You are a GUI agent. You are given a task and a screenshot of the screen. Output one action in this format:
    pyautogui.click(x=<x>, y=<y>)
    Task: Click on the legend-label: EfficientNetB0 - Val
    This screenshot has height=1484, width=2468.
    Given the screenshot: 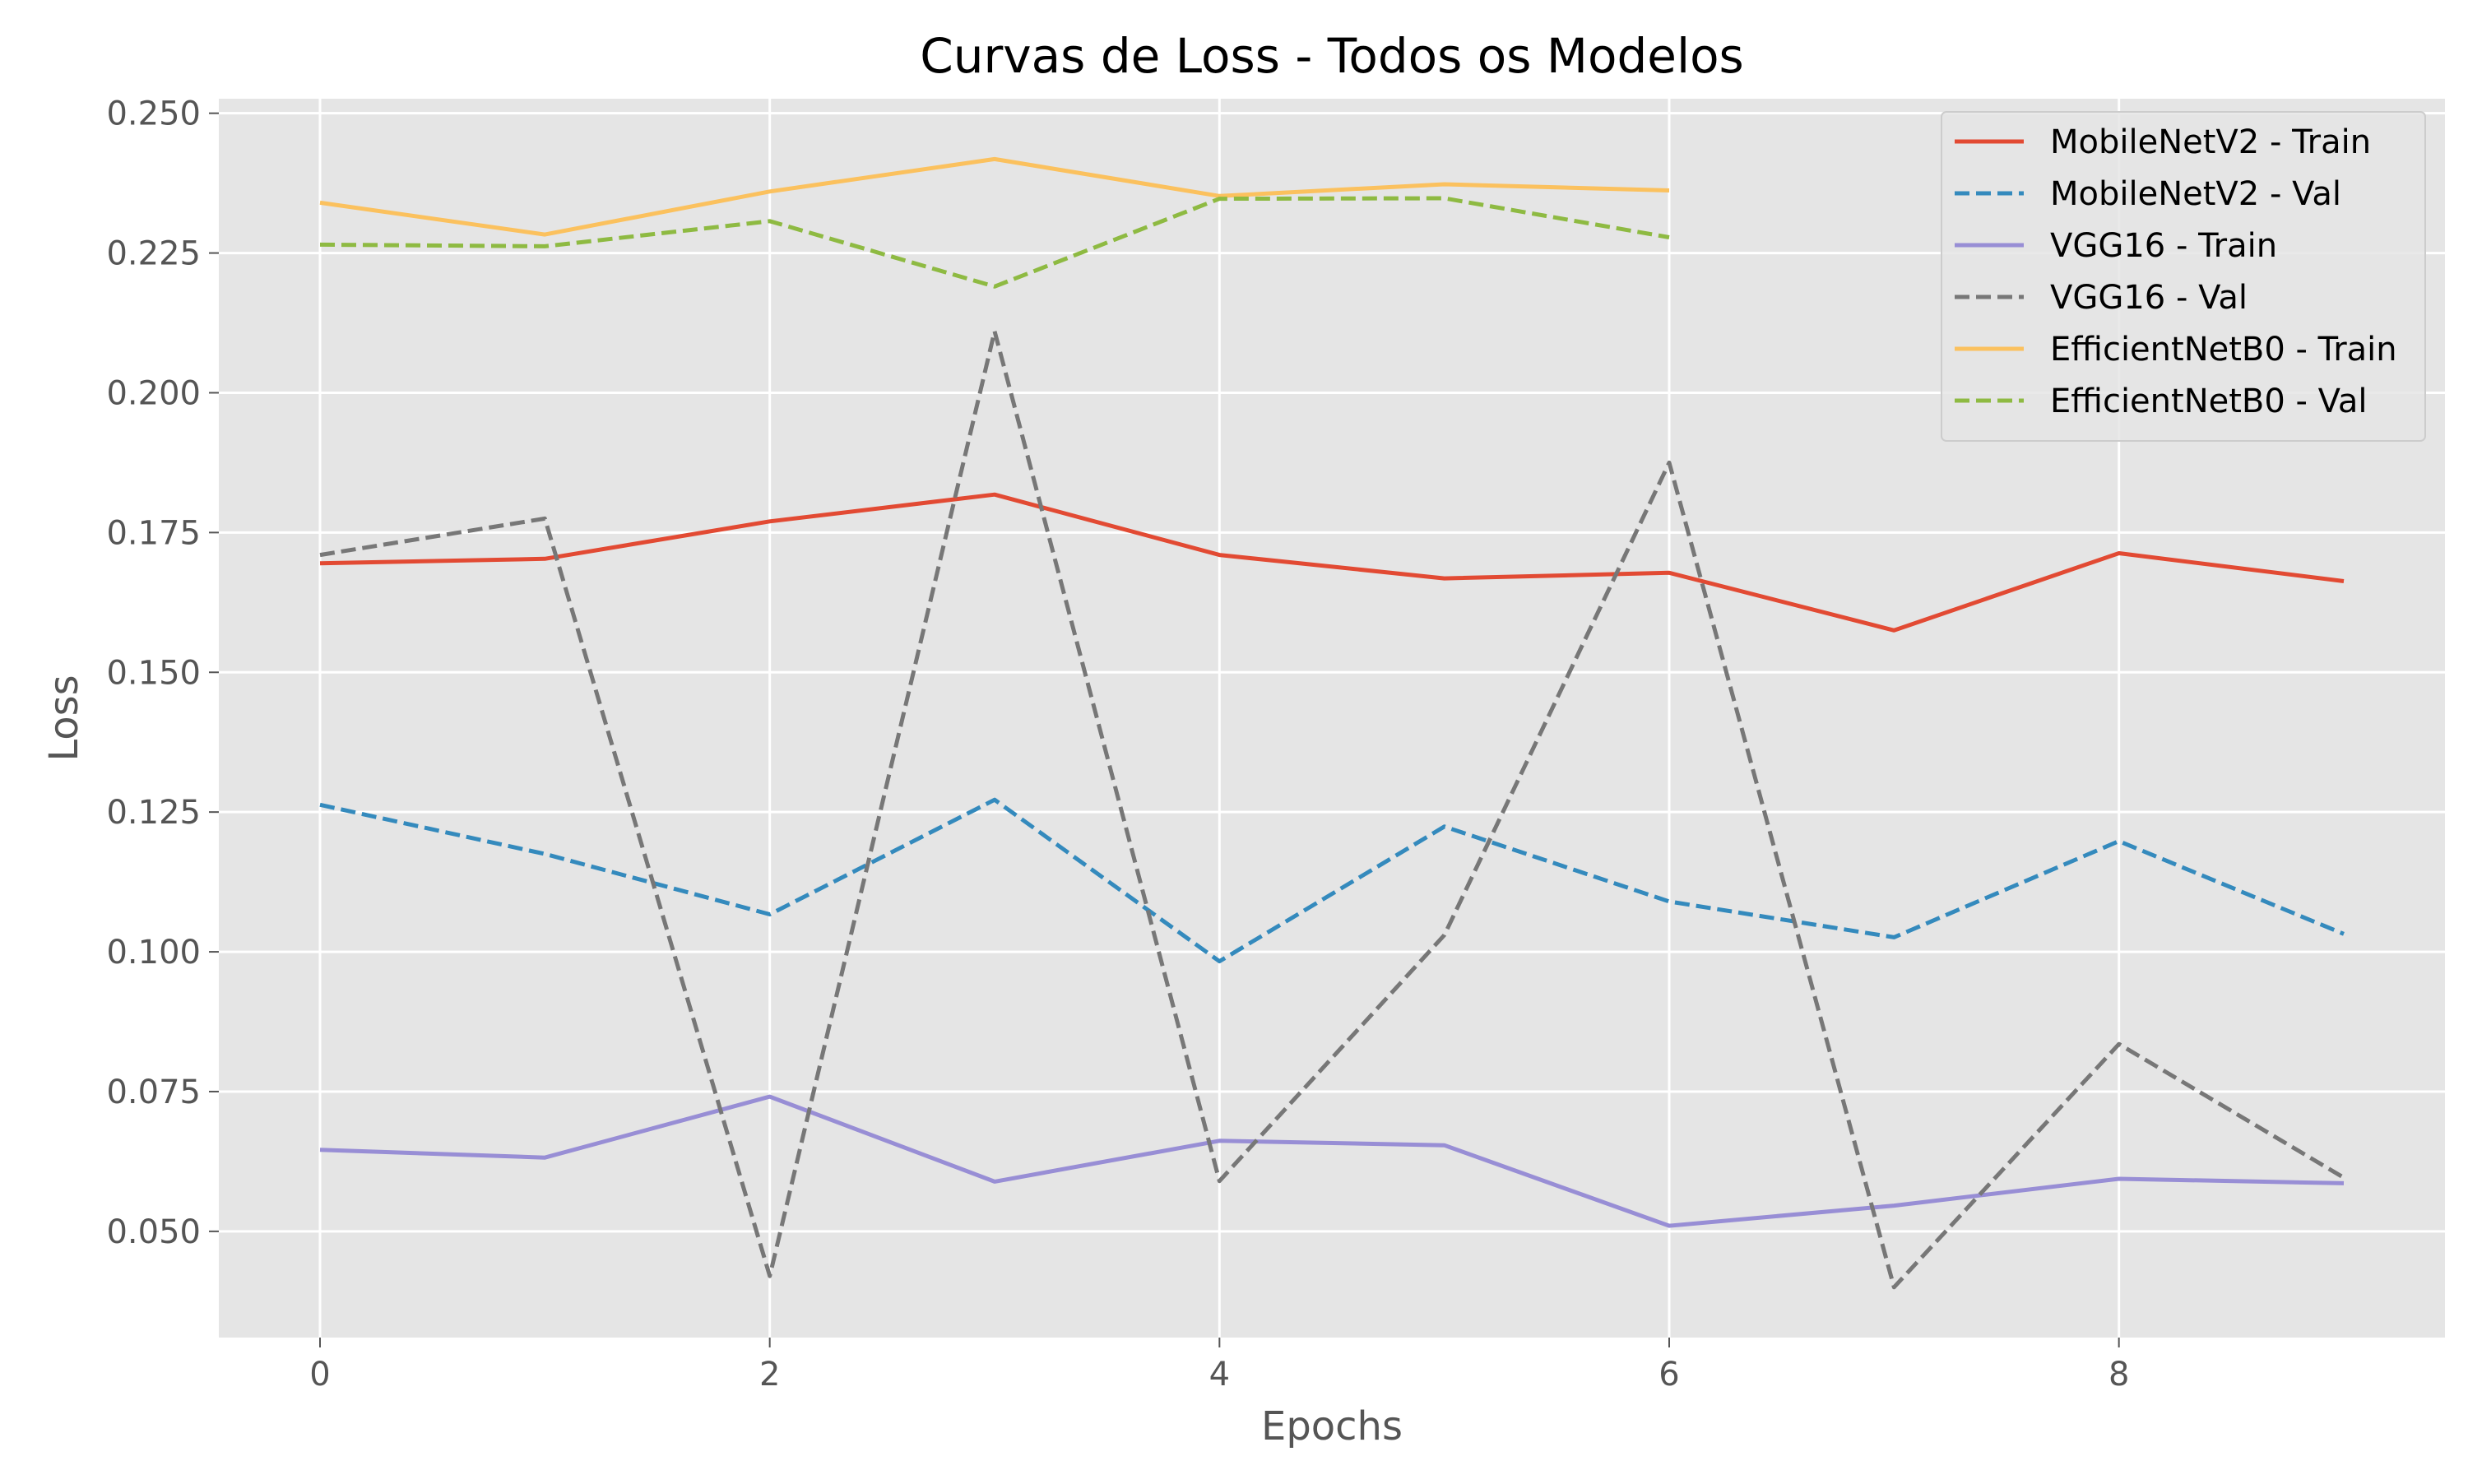 What is the action you would take?
    pyautogui.click(x=2209, y=401)
    